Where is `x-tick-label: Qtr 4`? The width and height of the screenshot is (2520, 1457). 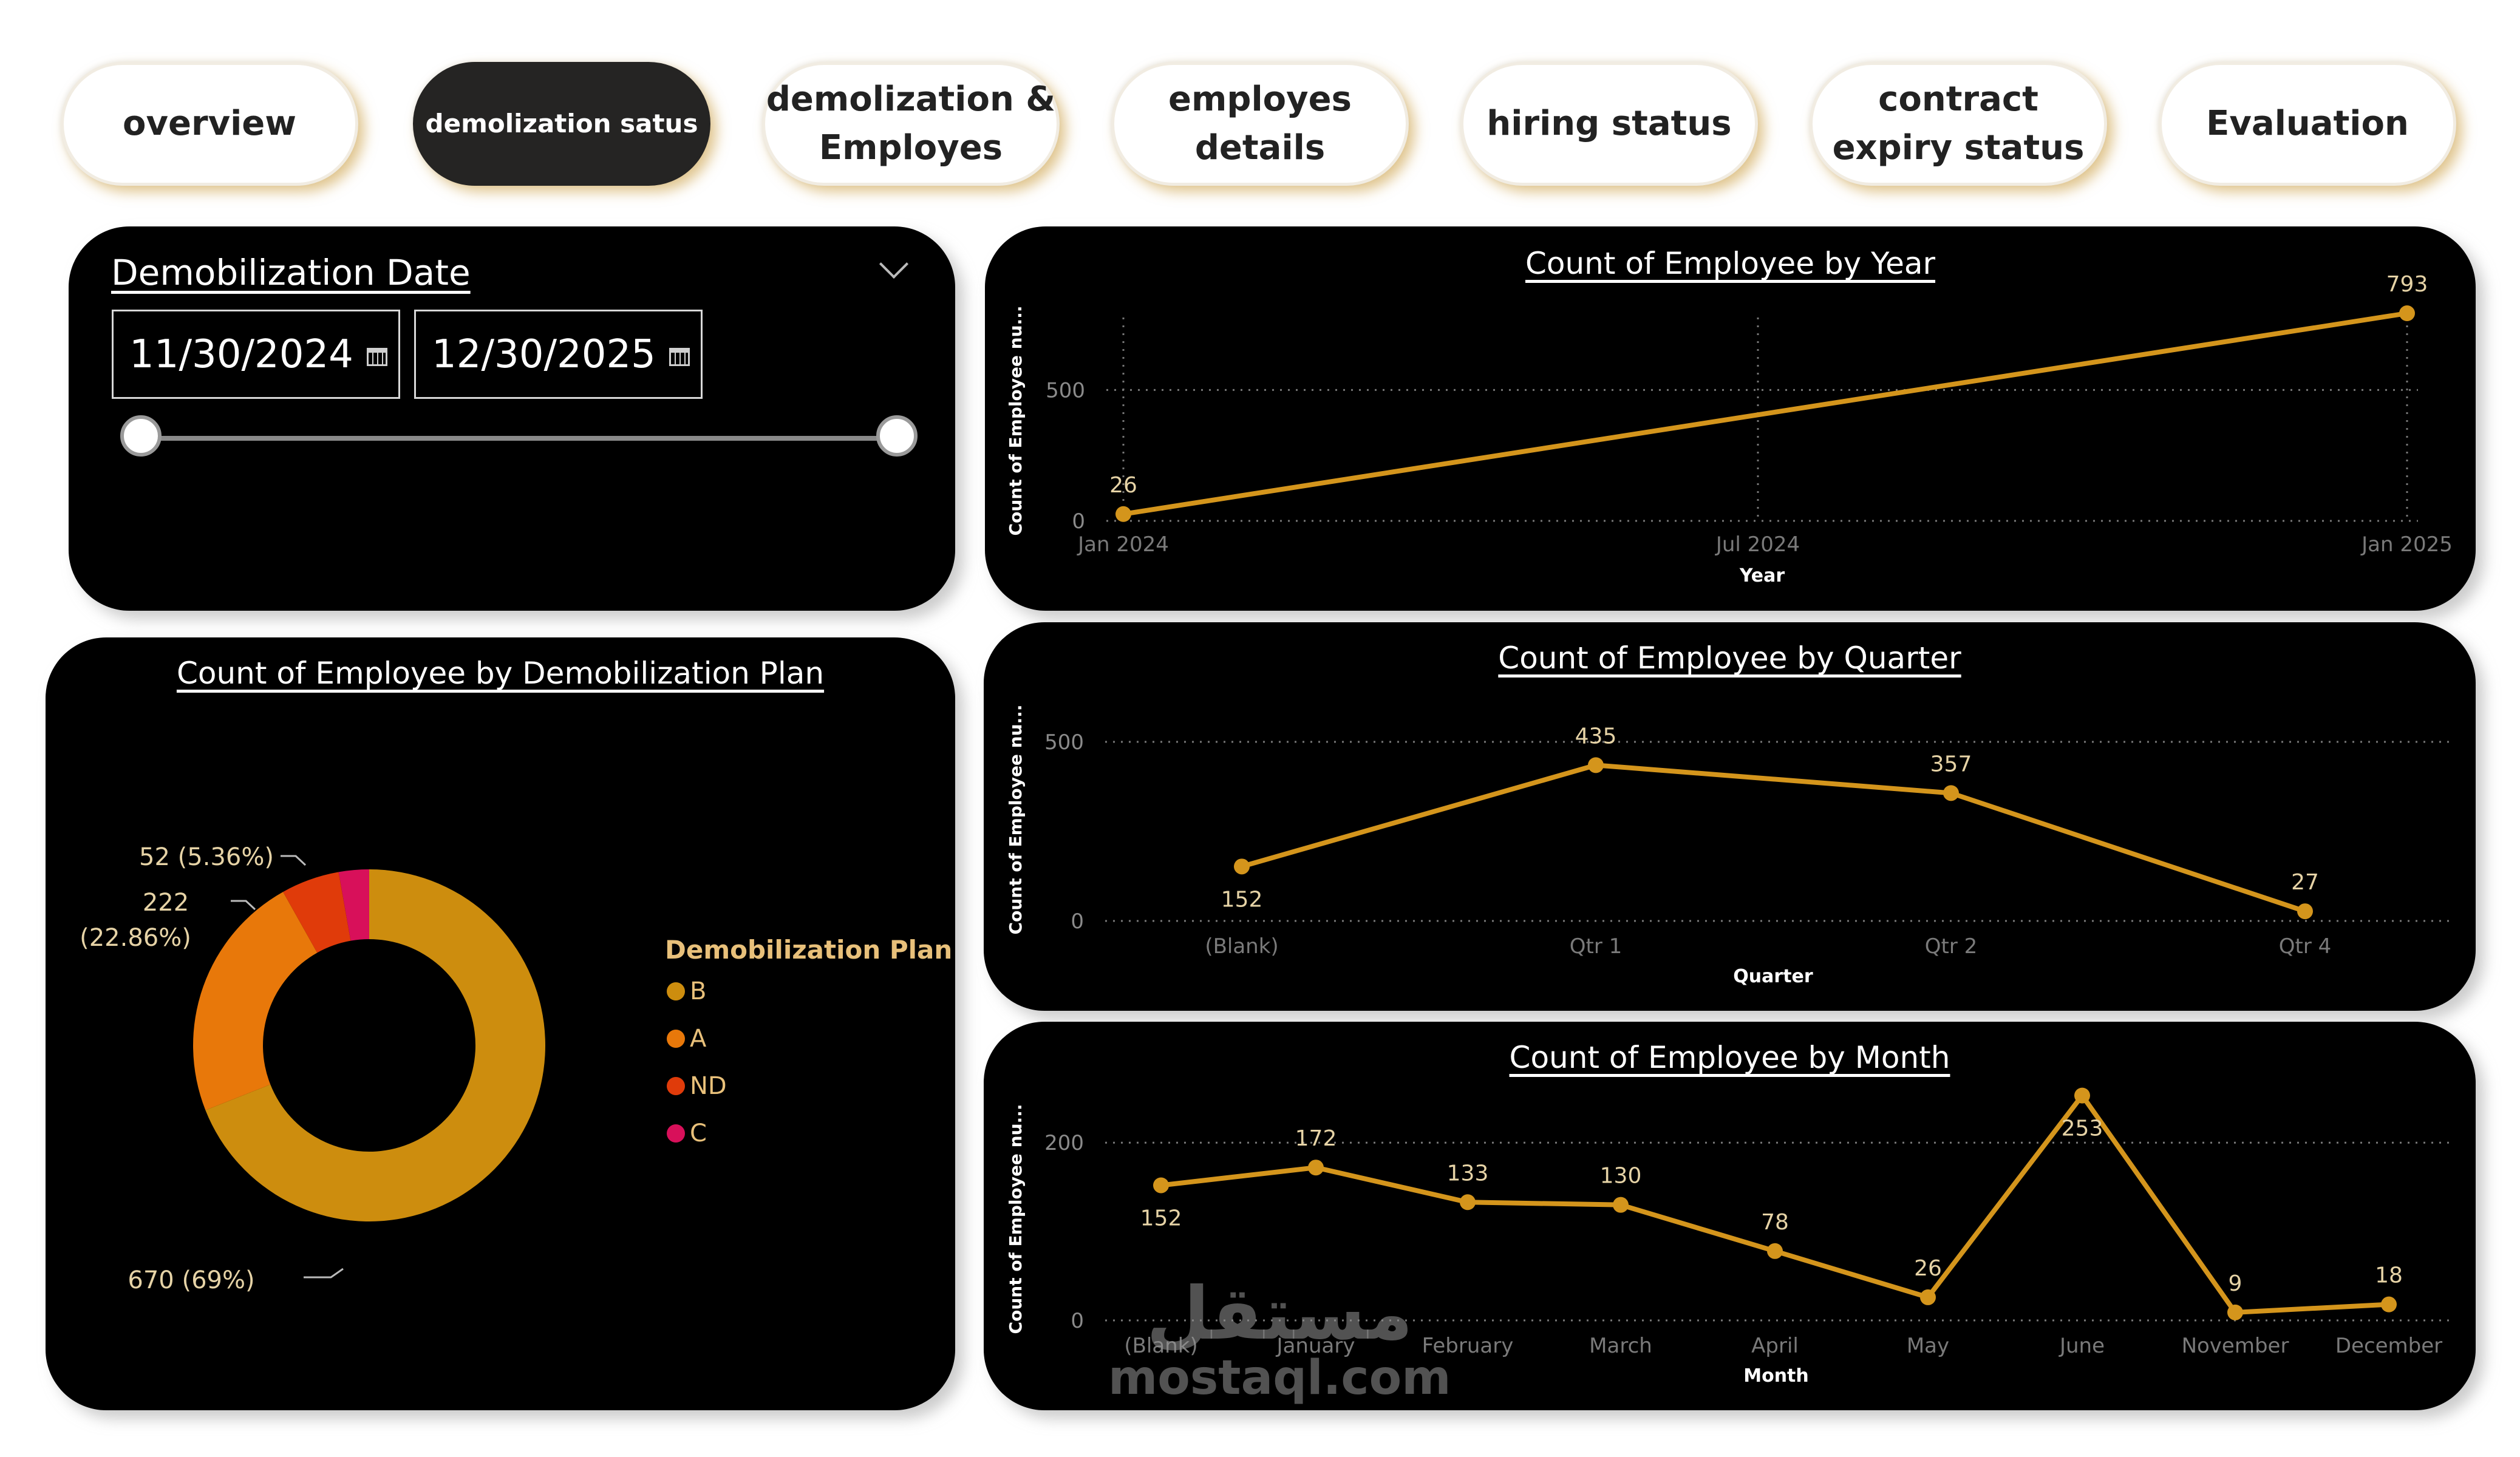 x-tick-label: Qtr 4 is located at coordinates (2305, 946).